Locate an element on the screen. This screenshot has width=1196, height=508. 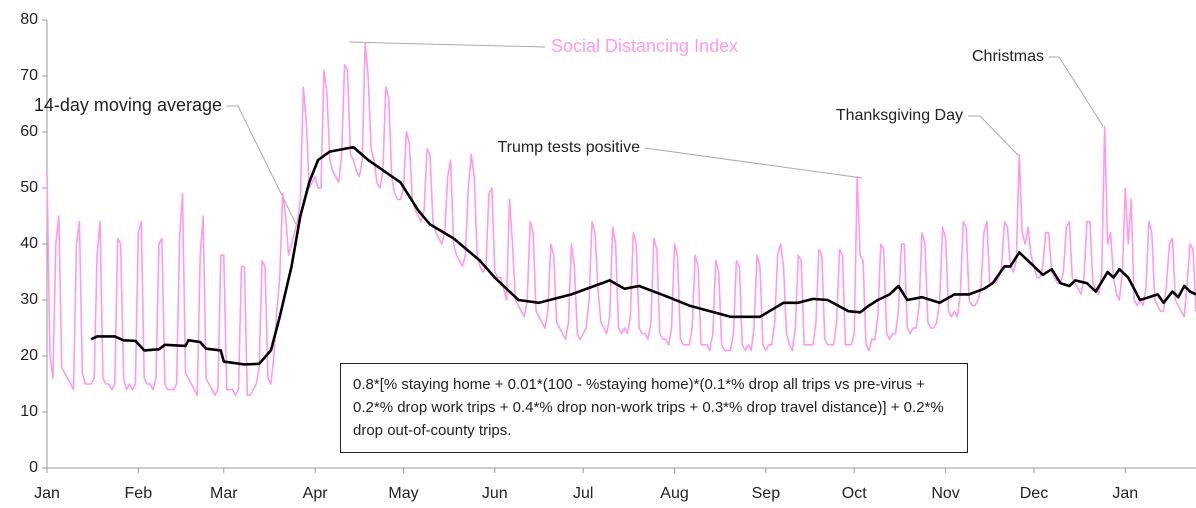
y-tick-label: 40 is located at coordinates (29, 243).